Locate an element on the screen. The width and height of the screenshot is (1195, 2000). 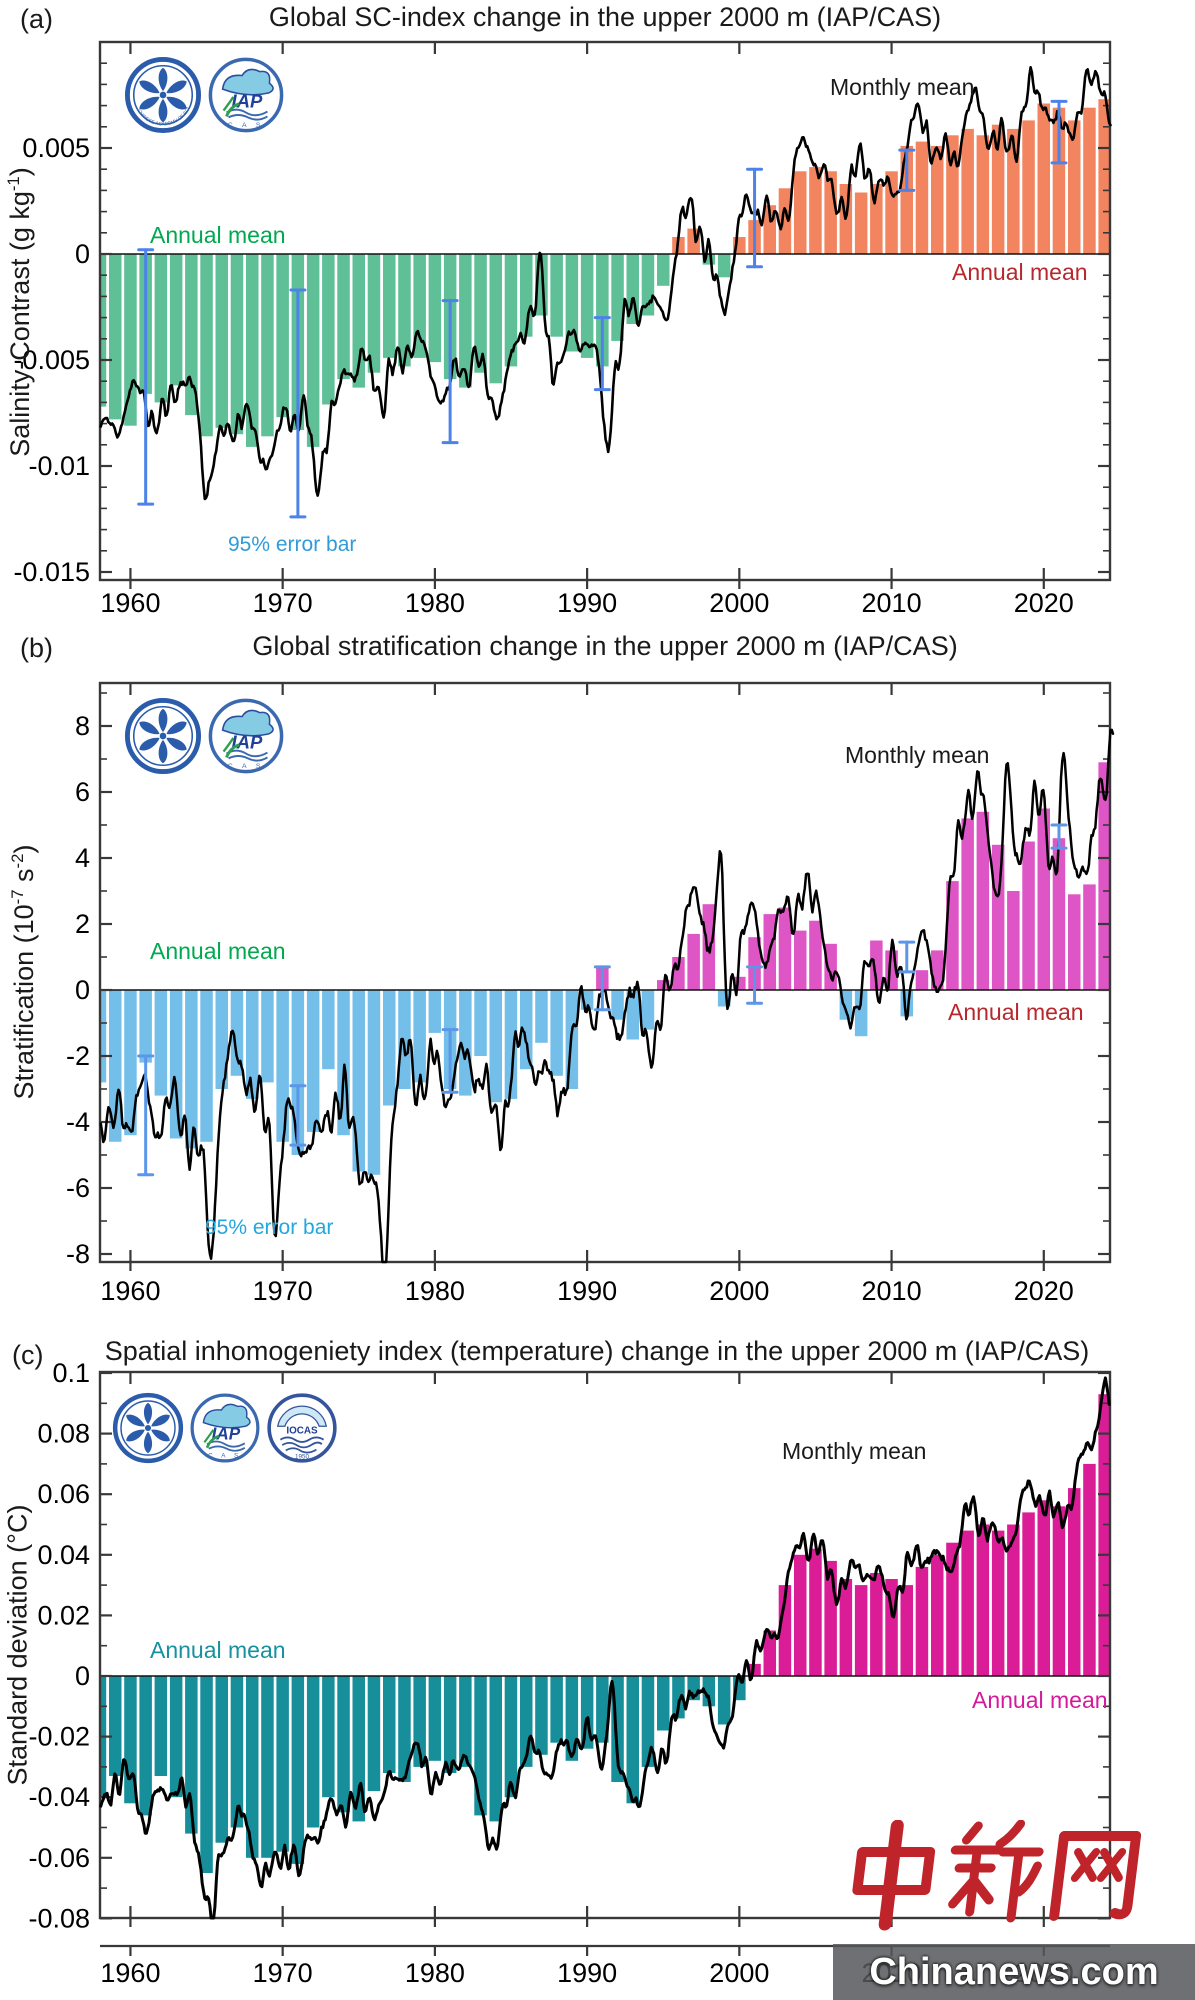
svg-text: 6 is located at coordinates (82, 792).